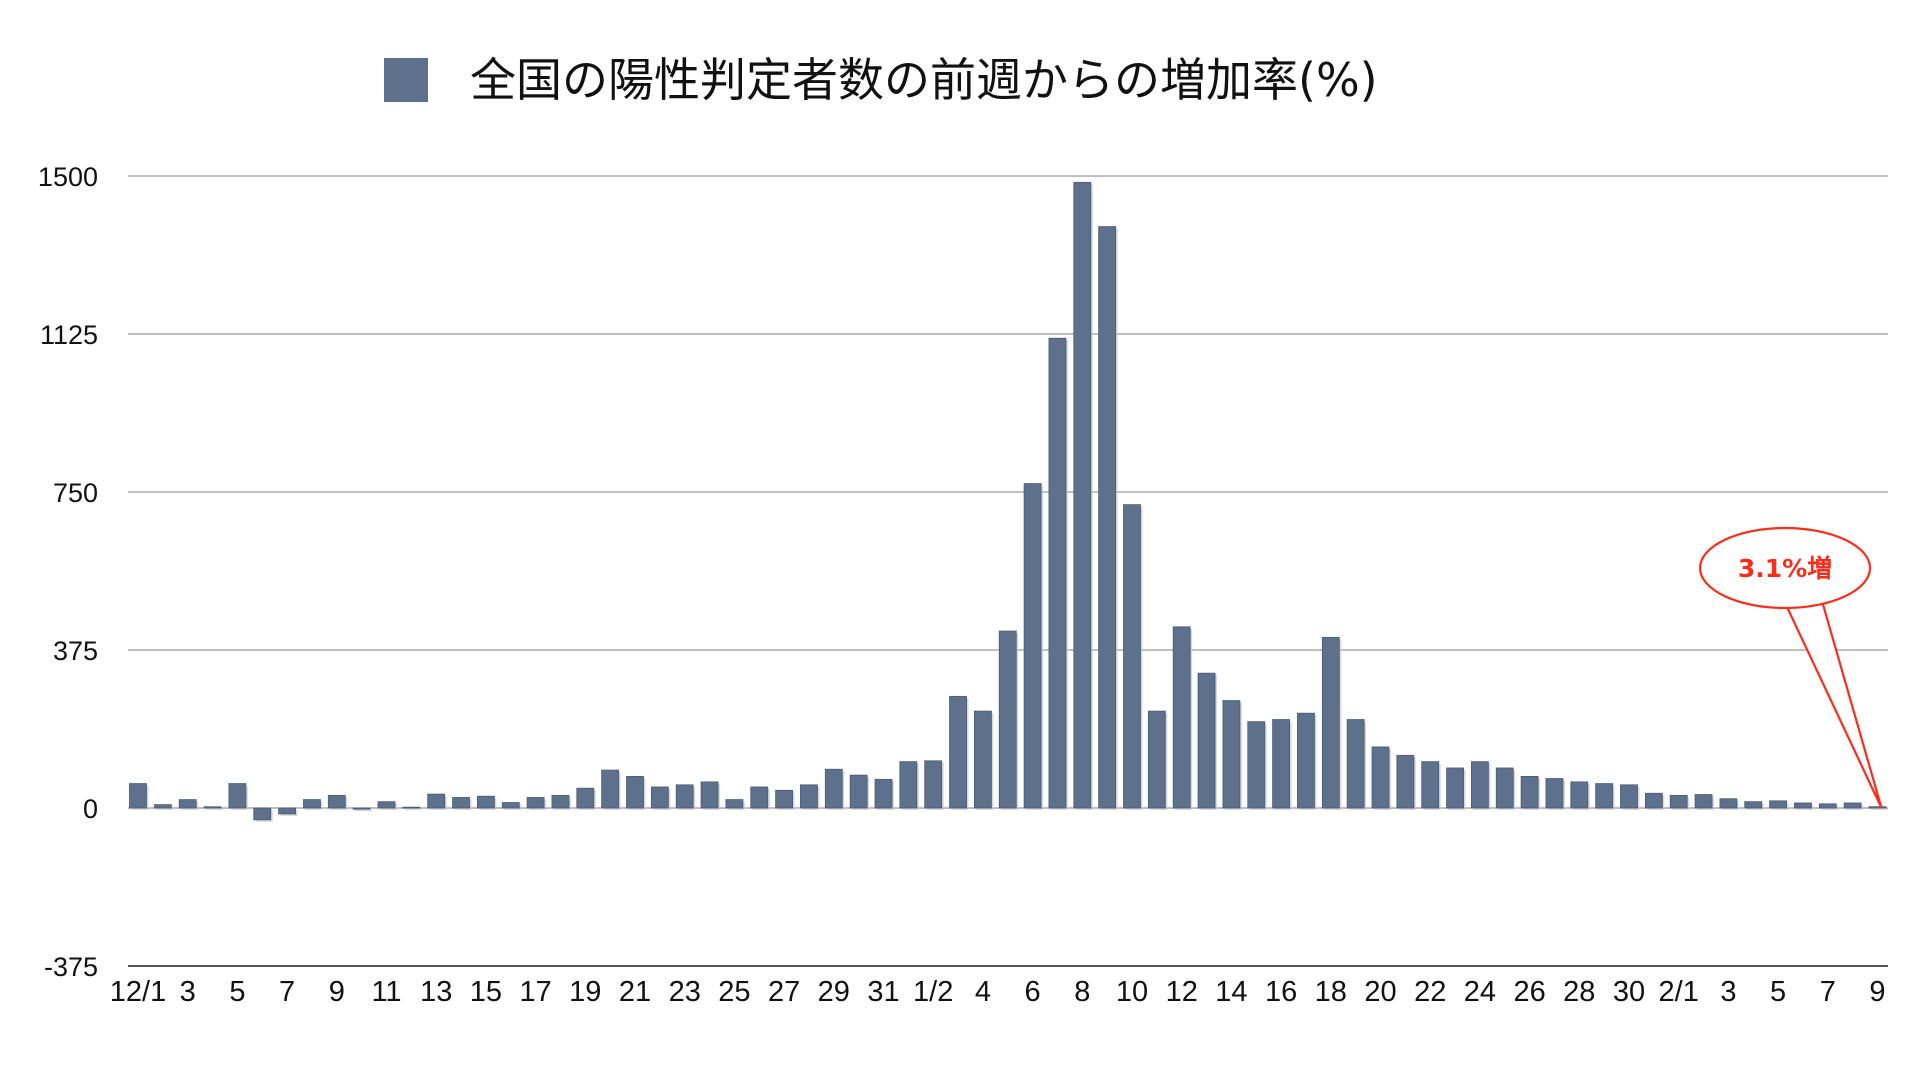  I want to click on x-tick-label: 30, so click(1629, 992).